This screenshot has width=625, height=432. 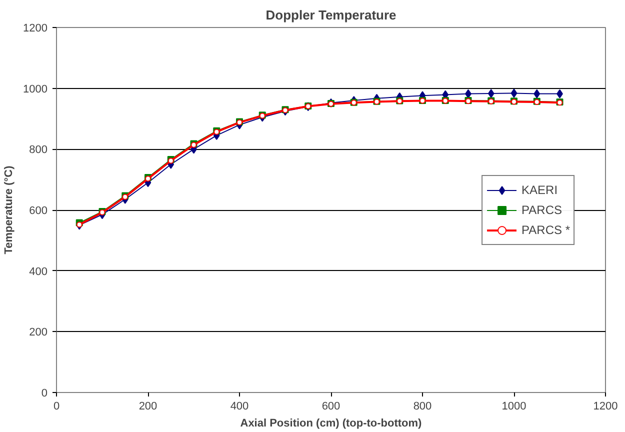 What do you see at coordinates (35, 28) in the screenshot?
I see `y-tick-label: 1200` at bounding box center [35, 28].